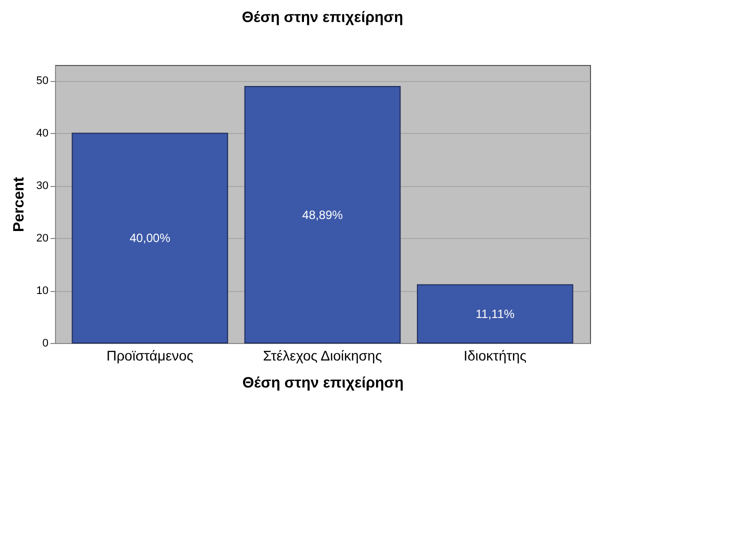  Describe the element at coordinates (45, 344) in the screenshot. I see `y-tick-label: 0` at that location.